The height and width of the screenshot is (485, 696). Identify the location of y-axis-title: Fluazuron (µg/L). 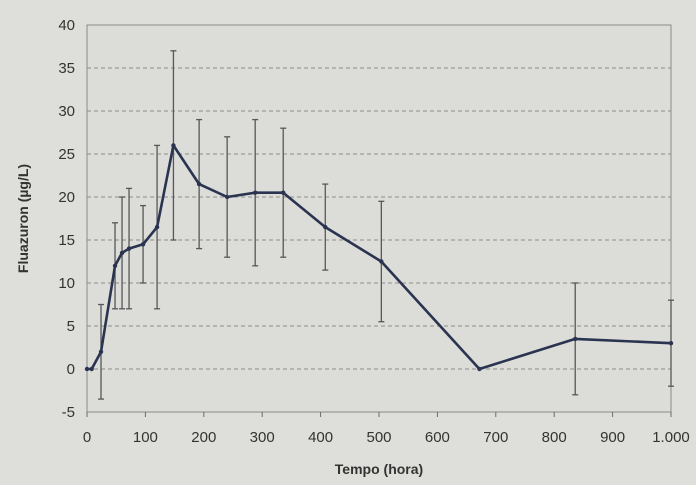
(23, 218).